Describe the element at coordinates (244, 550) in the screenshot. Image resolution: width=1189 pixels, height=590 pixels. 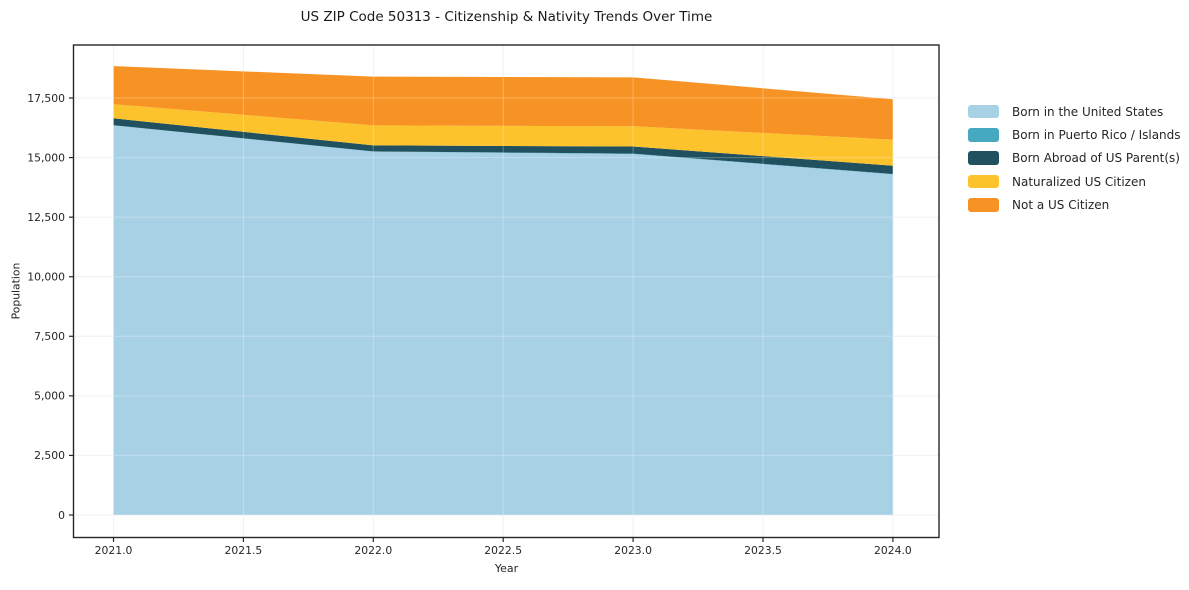
I see `x-tick-label: 2021.5` at that location.